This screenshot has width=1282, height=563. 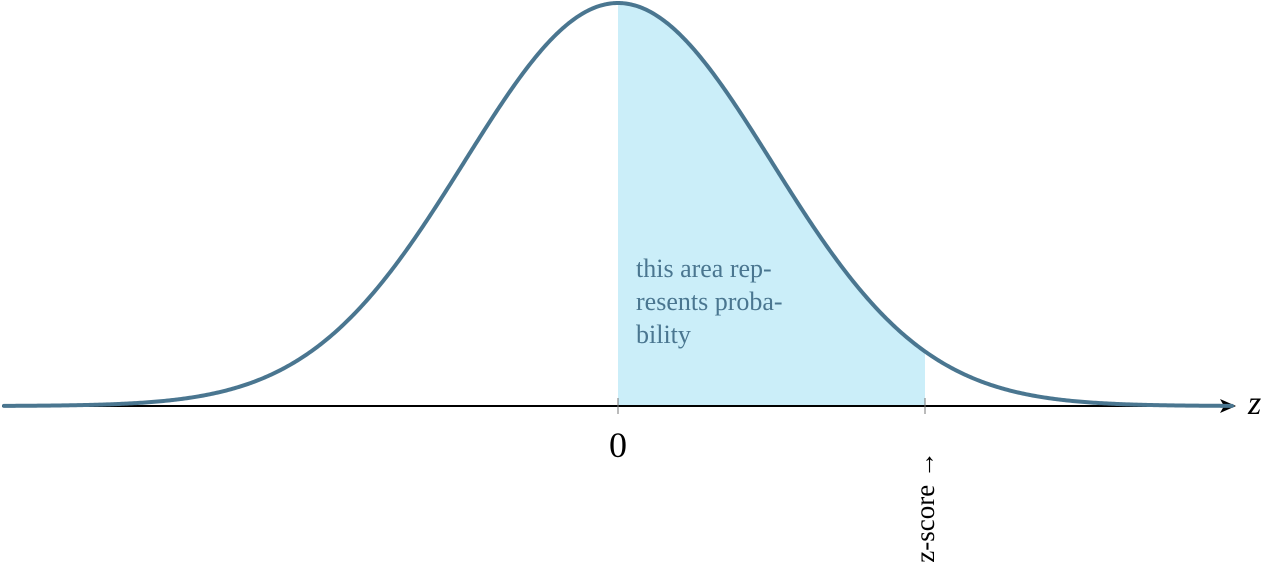 What do you see at coordinates (925, 507) in the screenshot?
I see `tick-z-score-label: z-score →` at bounding box center [925, 507].